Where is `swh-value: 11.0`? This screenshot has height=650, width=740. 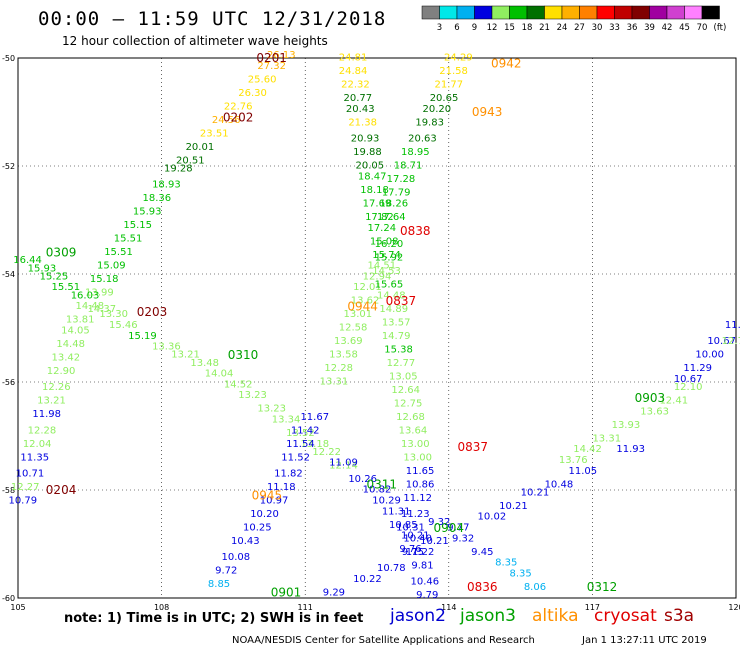 swh-value: 11.0 is located at coordinates (732, 325).